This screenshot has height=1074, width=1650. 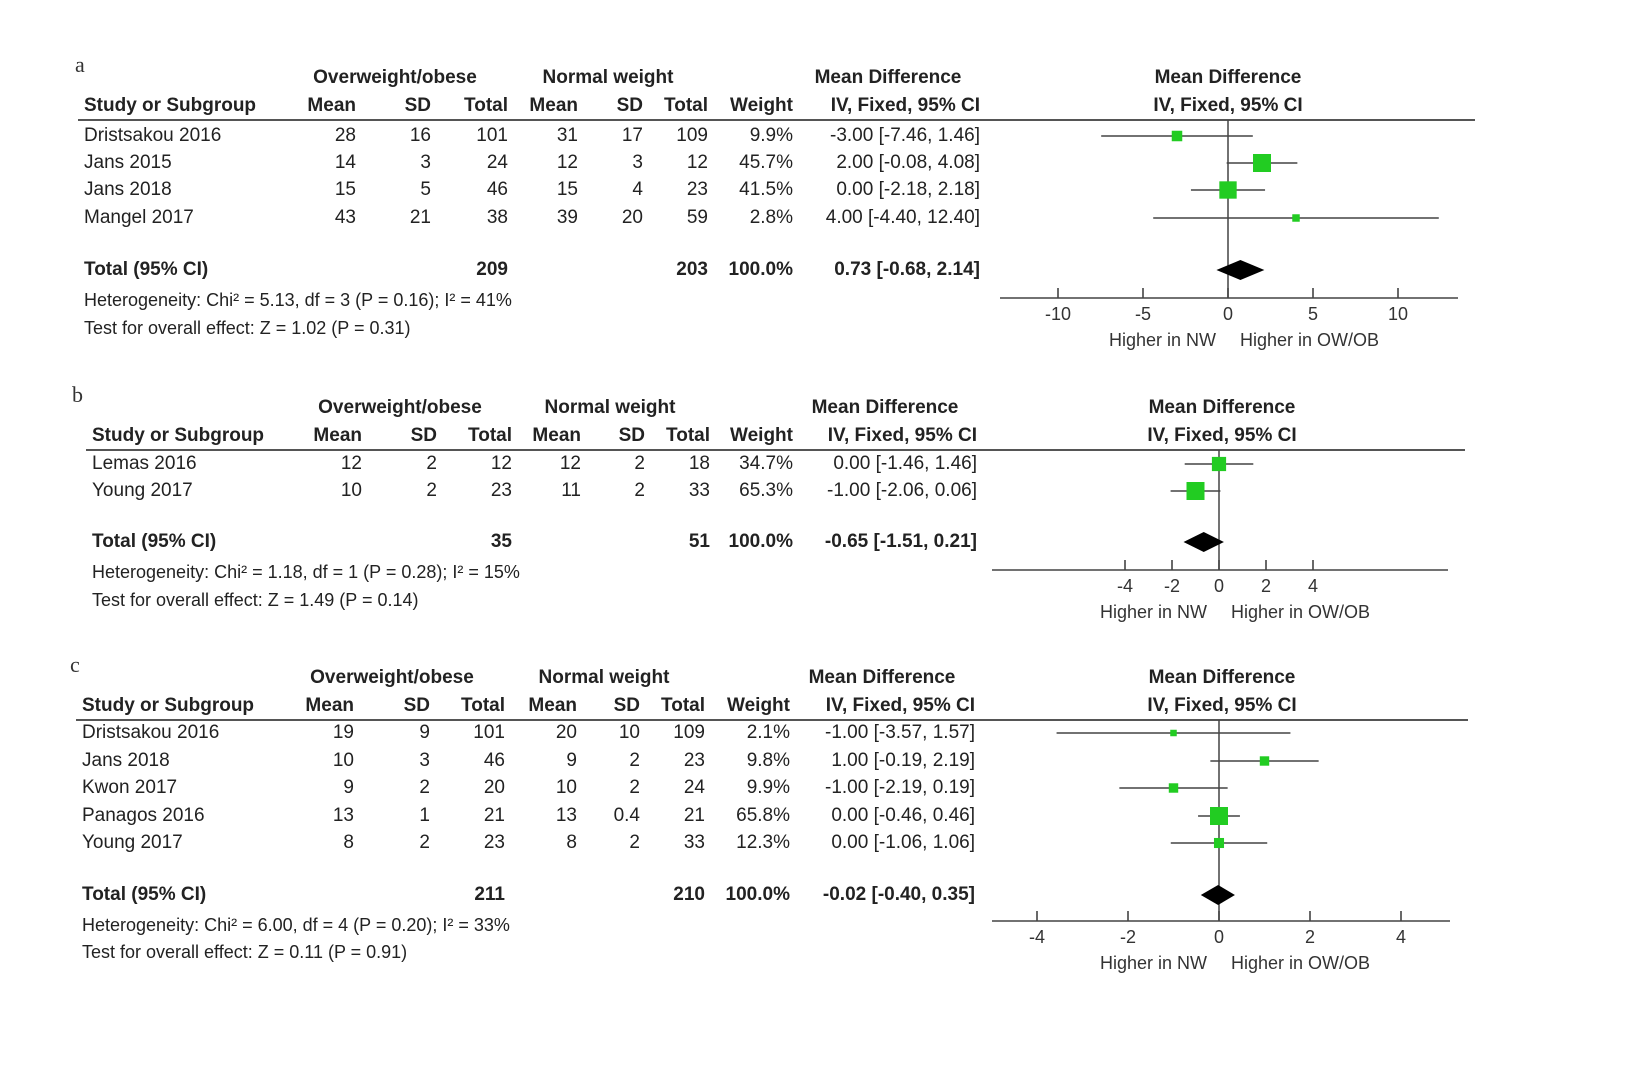 What do you see at coordinates (771, 217) in the screenshot?
I see `cell-weight: 2.8%` at bounding box center [771, 217].